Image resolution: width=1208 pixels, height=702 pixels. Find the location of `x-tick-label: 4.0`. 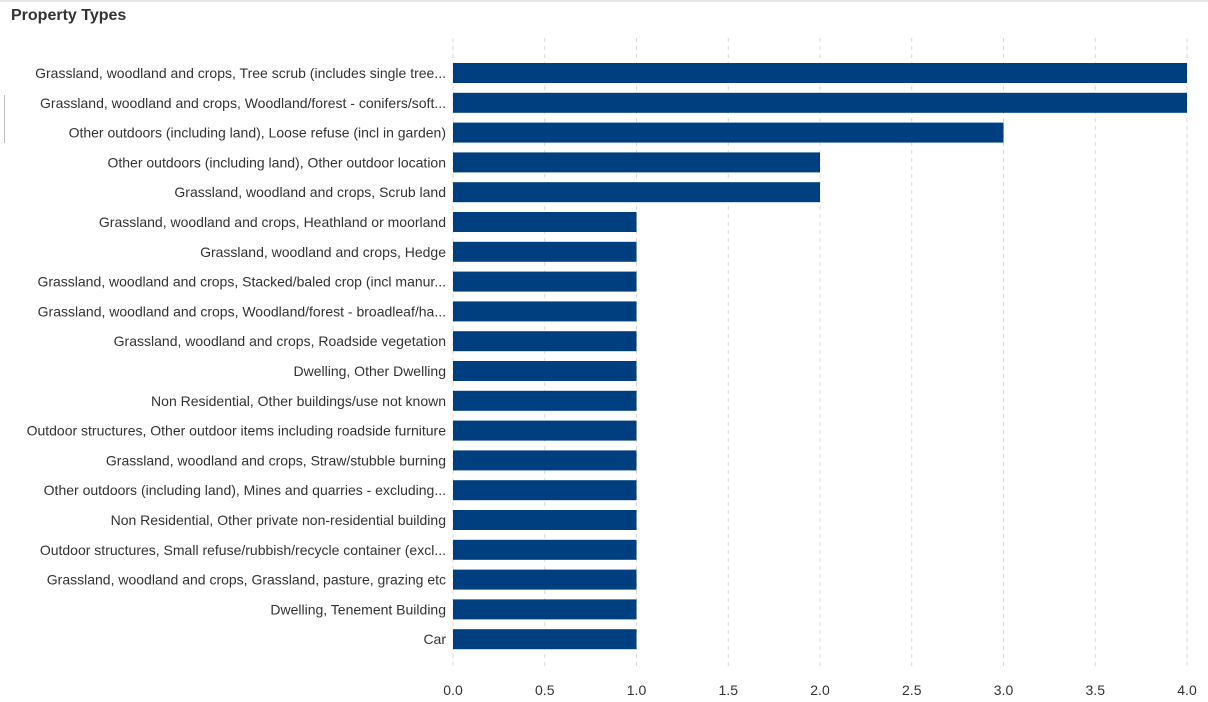

x-tick-label: 4.0 is located at coordinates (1187, 690).